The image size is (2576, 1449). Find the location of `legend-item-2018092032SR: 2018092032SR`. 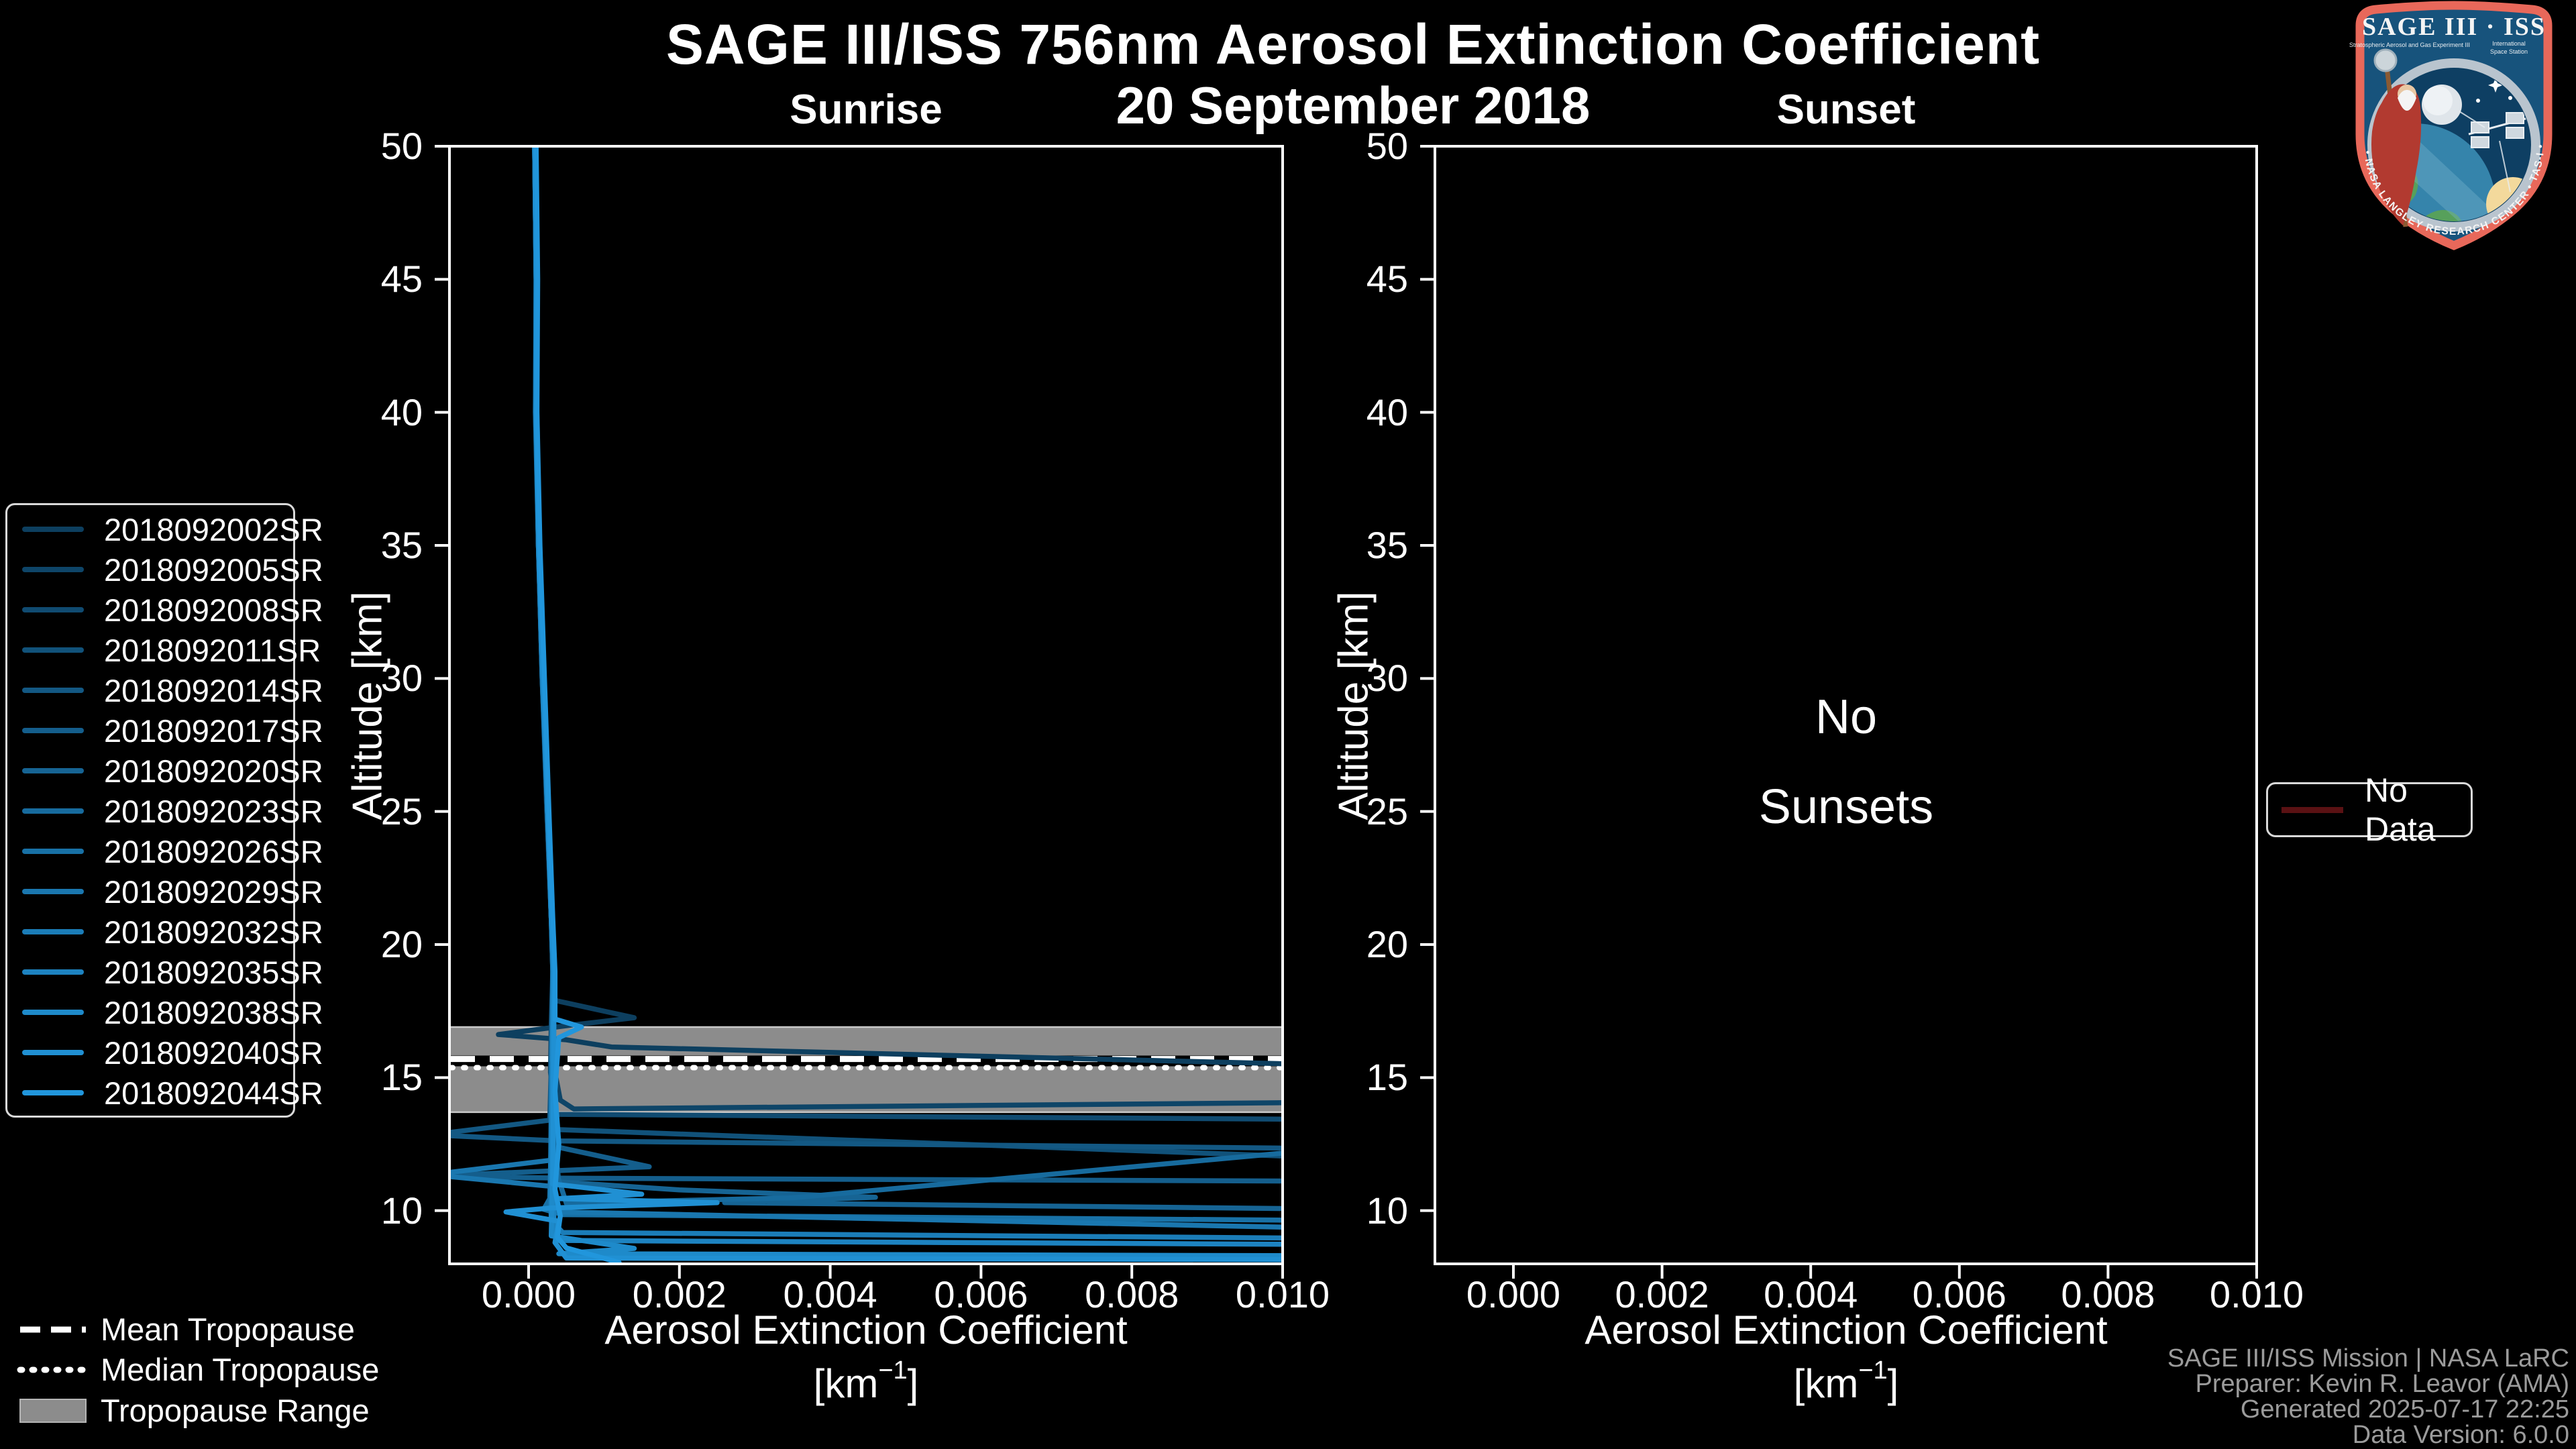

legend-item-2018092032SR: 2018092032SR is located at coordinates (165, 932).